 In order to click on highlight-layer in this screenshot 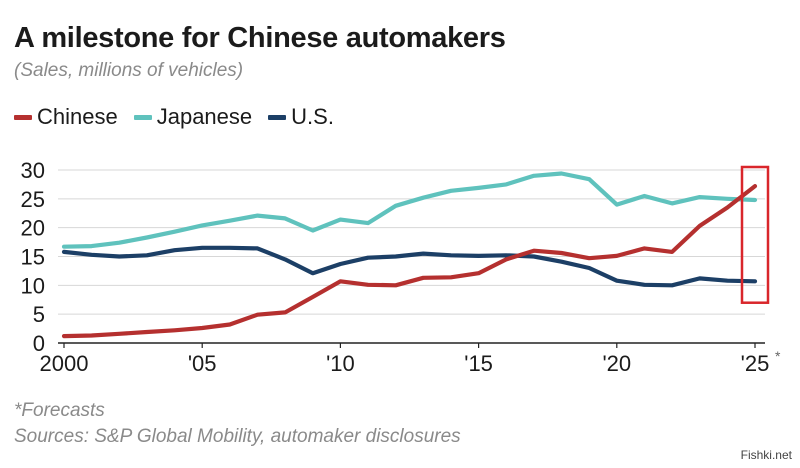, I will do `click(755, 234)`.